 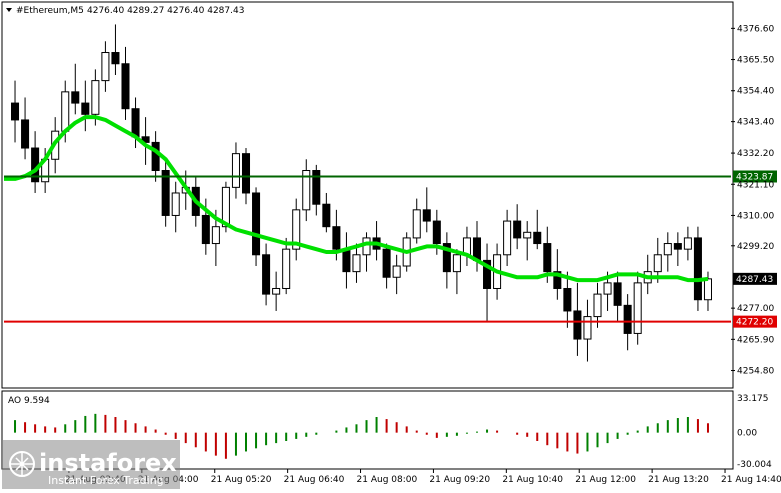 I want to click on time-tick-label: 21 Aug 13:20, so click(x=678, y=480).